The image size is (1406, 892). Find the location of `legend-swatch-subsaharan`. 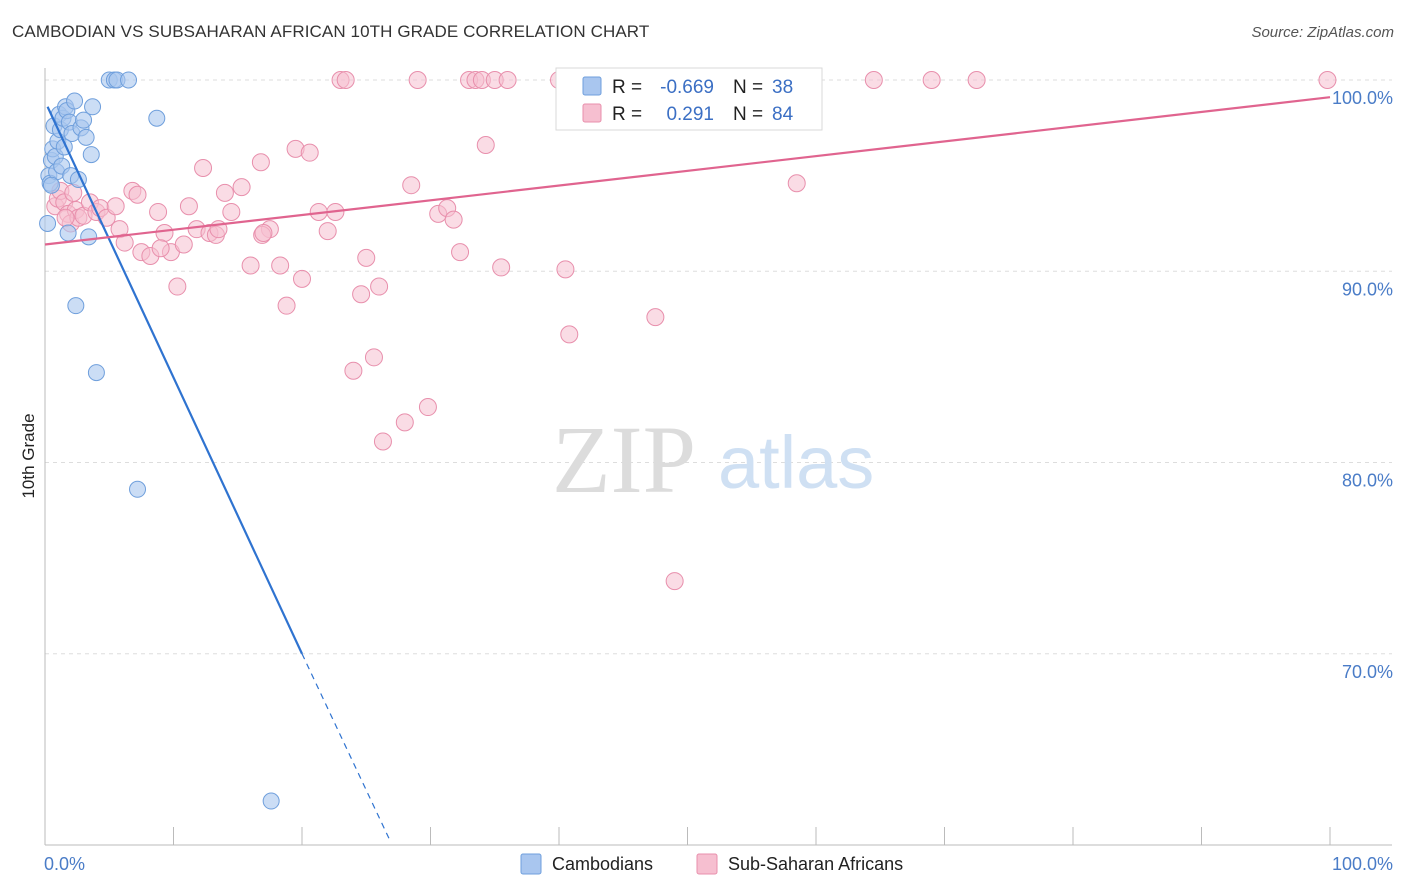

legend-swatch-subsaharan is located at coordinates (592, 113).